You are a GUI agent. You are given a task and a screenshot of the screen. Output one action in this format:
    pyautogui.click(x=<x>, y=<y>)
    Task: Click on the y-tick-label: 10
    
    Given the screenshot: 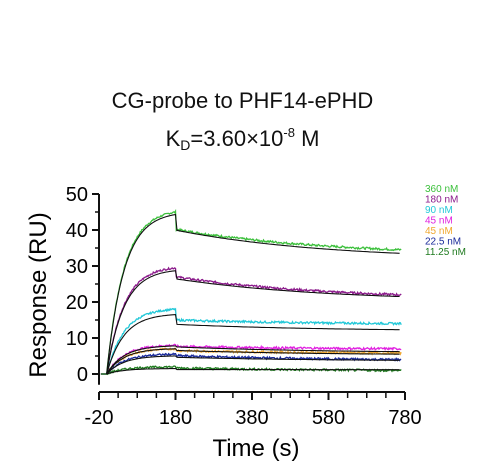 What is the action you would take?
    pyautogui.click(x=77, y=339)
    